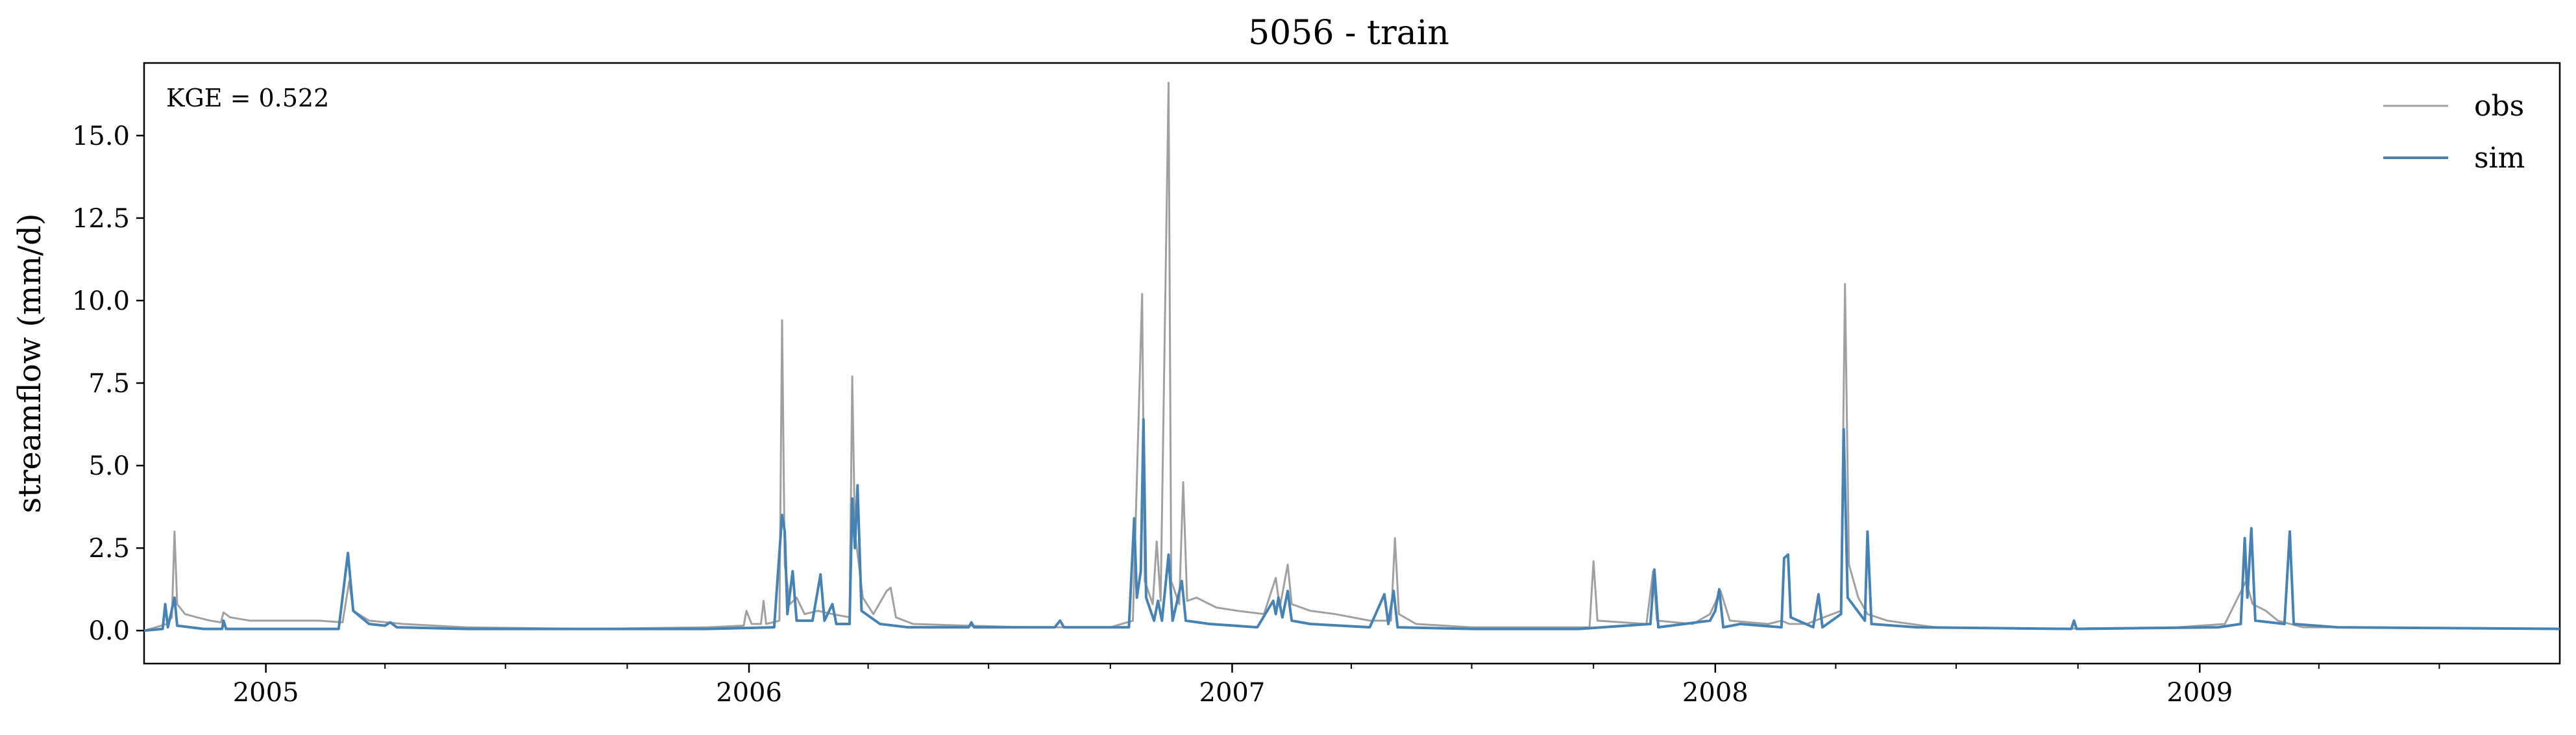  What do you see at coordinates (2454, 132) in the screenshot?
I see `legend: obs sim` at bounding box center [2454, 132].